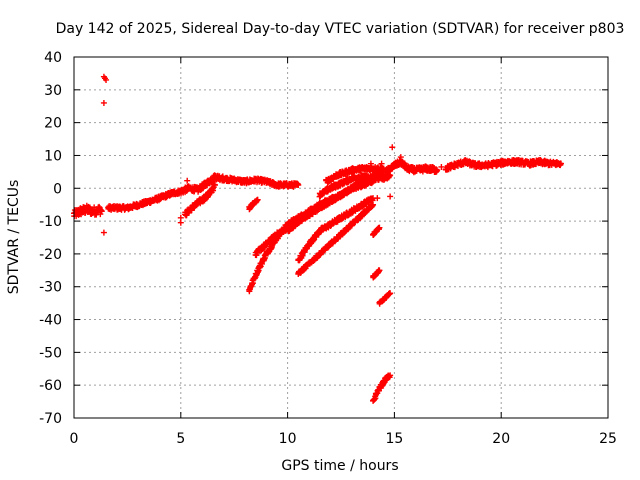 This screenshot has height=480, width=640. I want to click on x-tick-label: 0, so click(74, 439).